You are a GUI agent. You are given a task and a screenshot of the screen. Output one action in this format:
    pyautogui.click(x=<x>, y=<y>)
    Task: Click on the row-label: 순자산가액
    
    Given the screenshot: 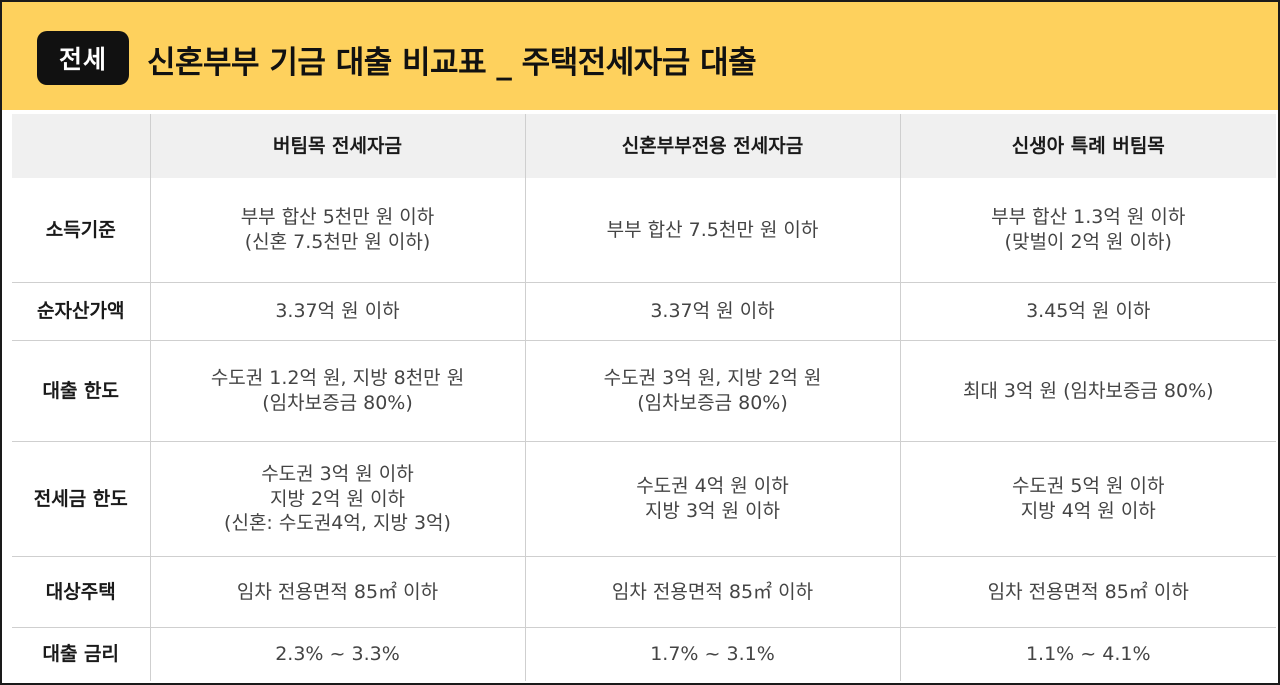 What is the action you would take?
    pyautogui.click(x=81, y=311)
    